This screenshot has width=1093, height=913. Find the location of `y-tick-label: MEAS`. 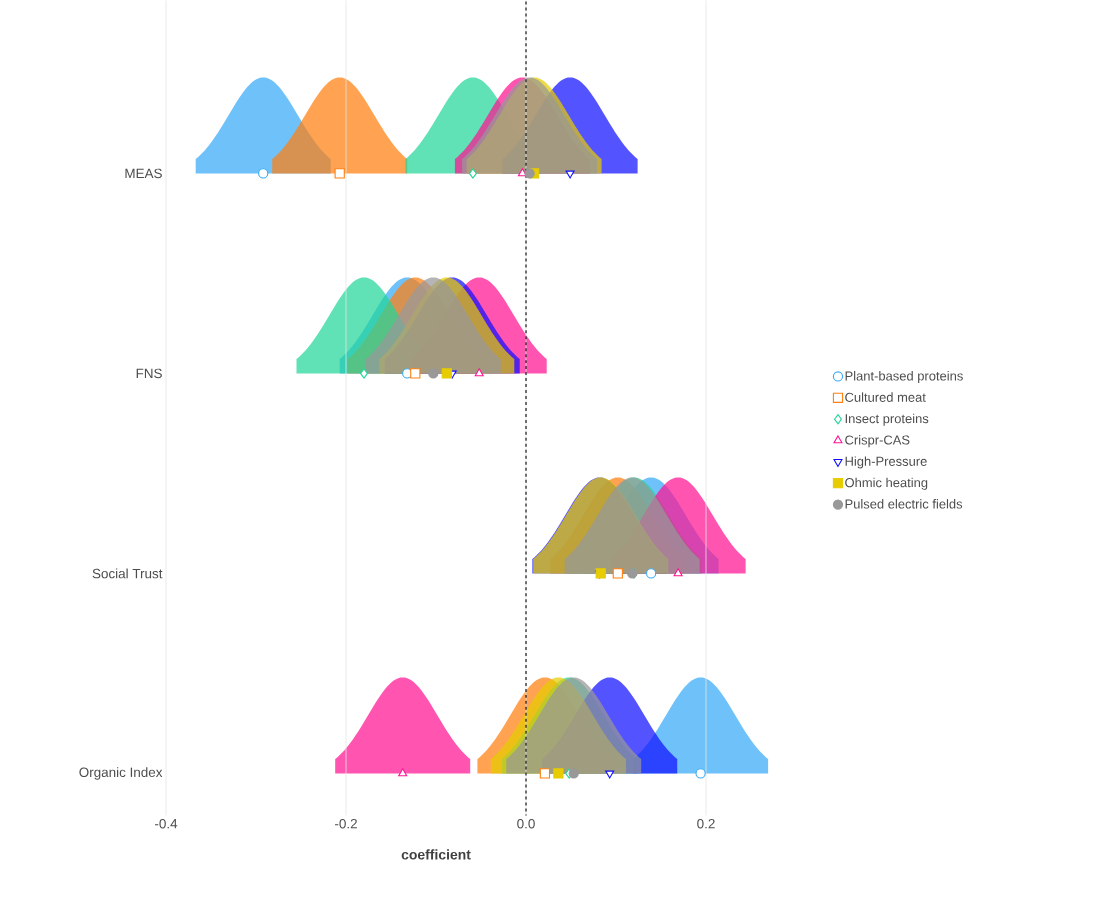

y-tick-label: MEAS is located at coordinates (143, 173).